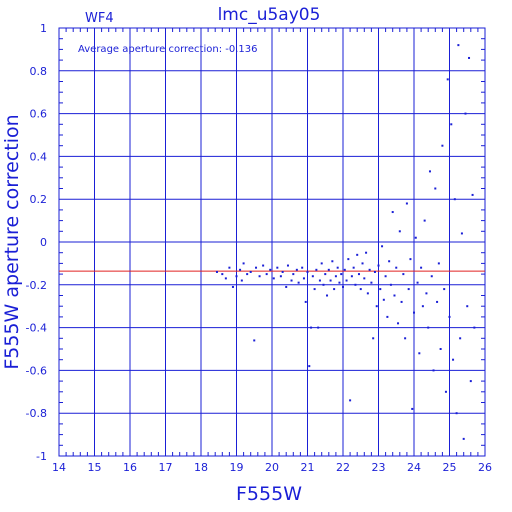 This screenshot has width=512, height=512. Describe the element at coordinates (43, 28) in the screenshot. I see `y-tick-label: 1` at that location.